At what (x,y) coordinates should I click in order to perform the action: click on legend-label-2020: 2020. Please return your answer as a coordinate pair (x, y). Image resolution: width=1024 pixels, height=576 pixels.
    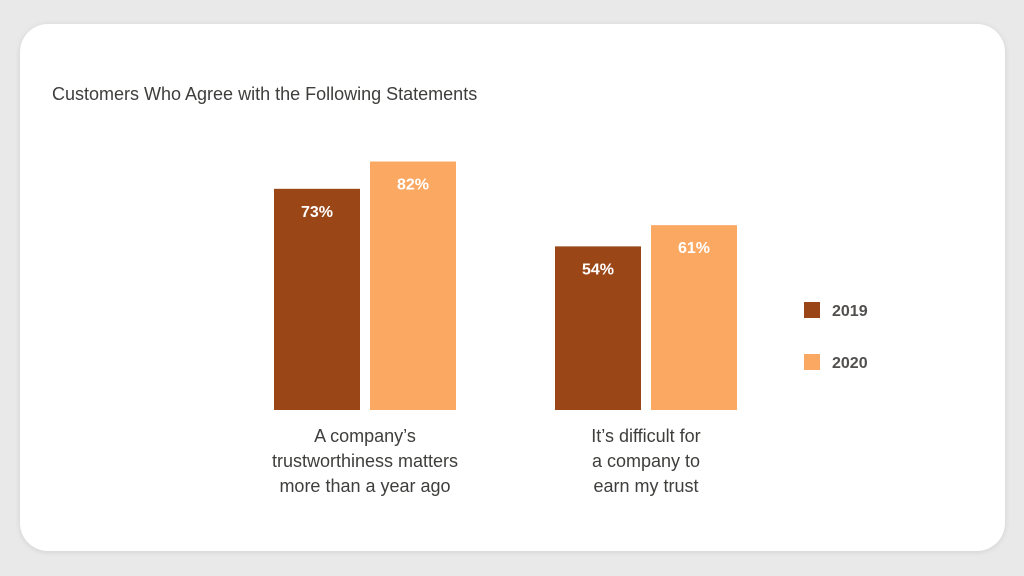
    Looking at the image, I should click on (850, 363).